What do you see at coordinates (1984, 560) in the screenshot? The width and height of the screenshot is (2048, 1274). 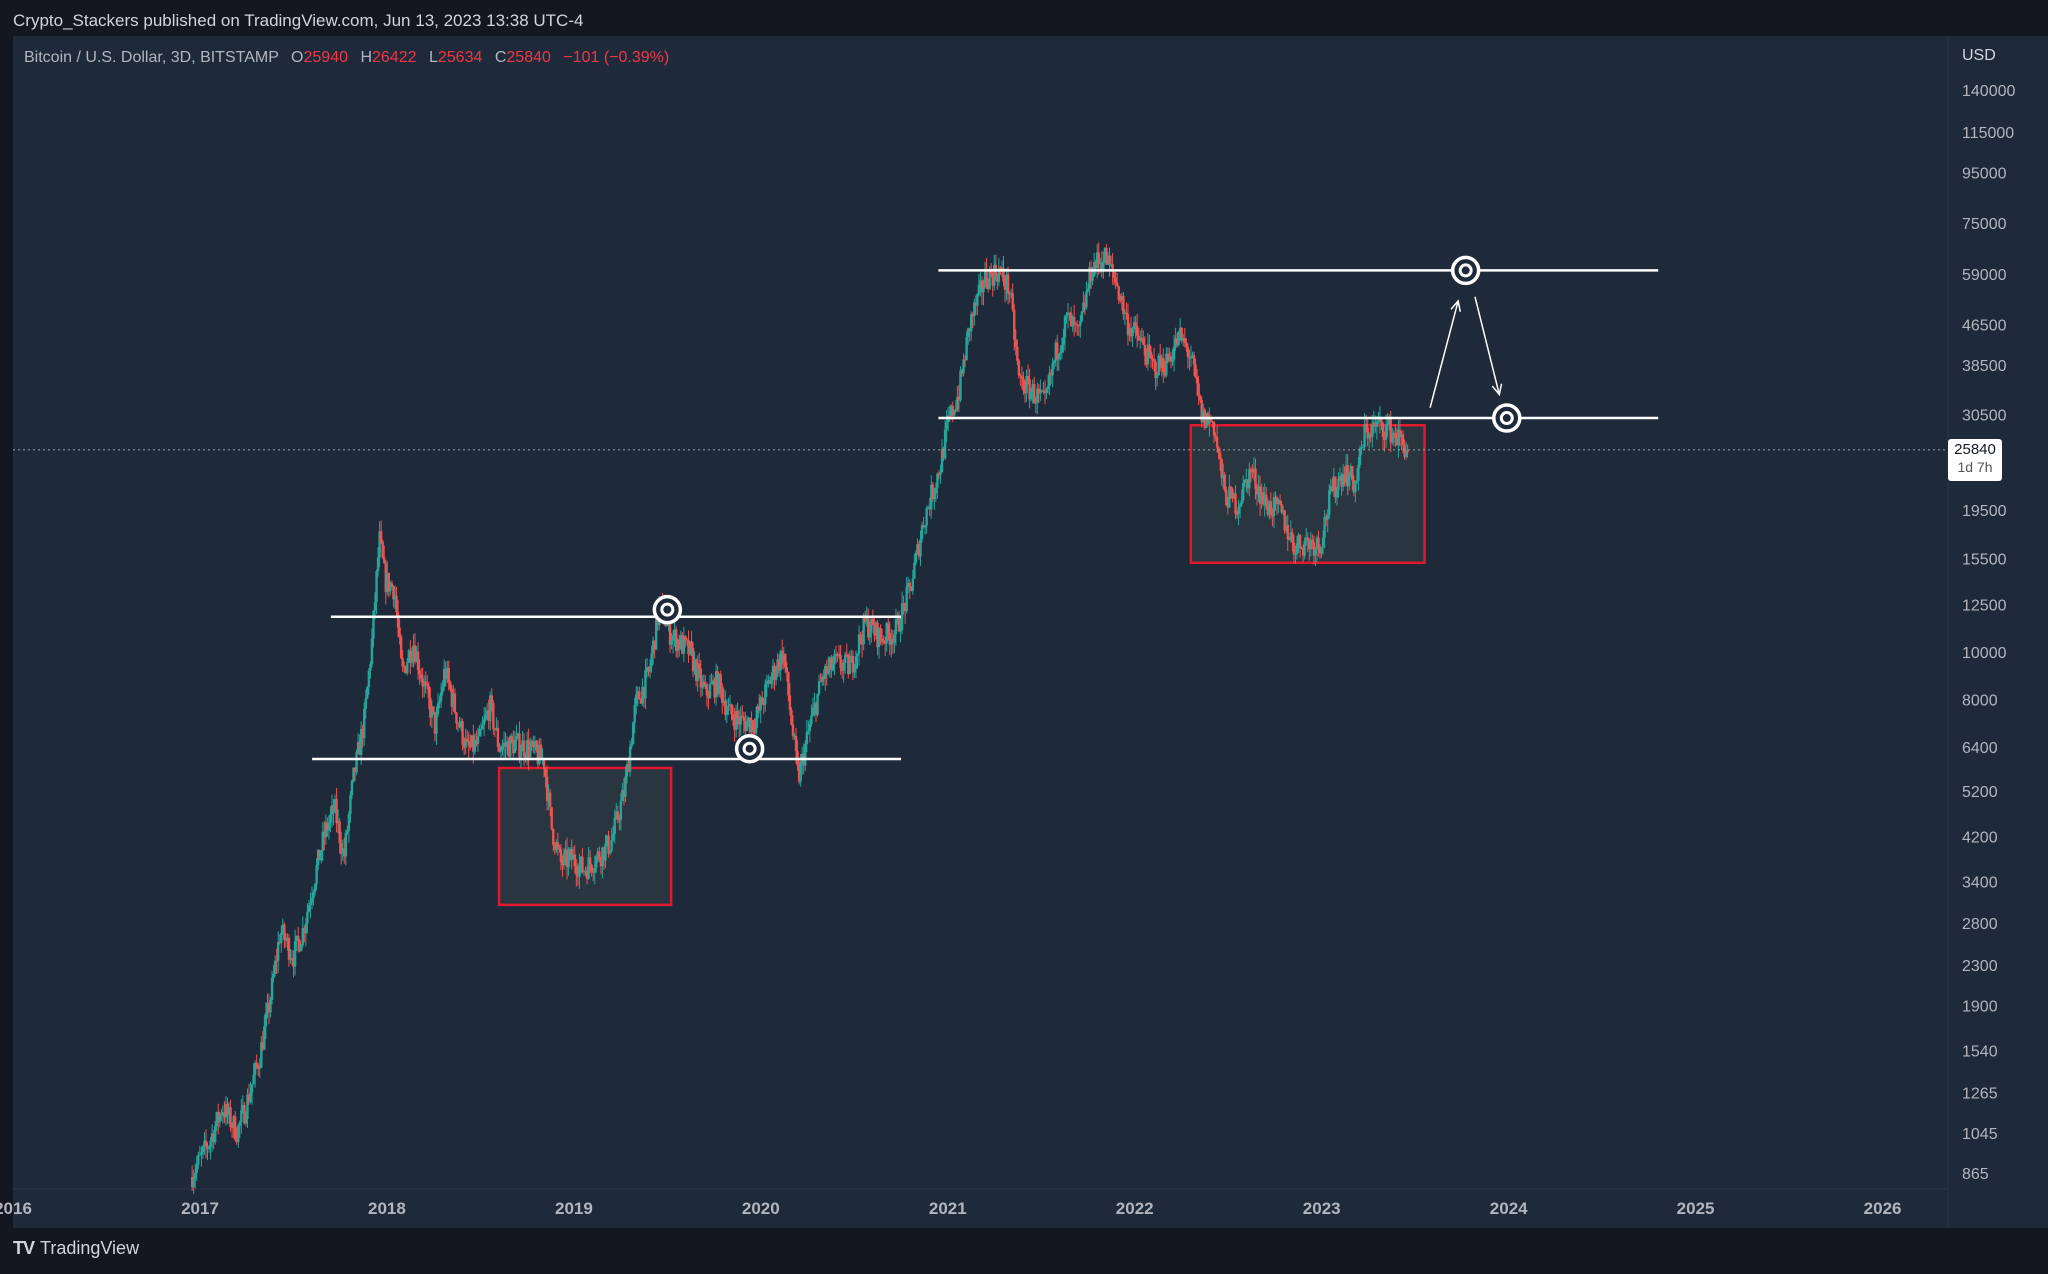 I see `price-tick-label: 15500` at bounding box center [1984, 560].